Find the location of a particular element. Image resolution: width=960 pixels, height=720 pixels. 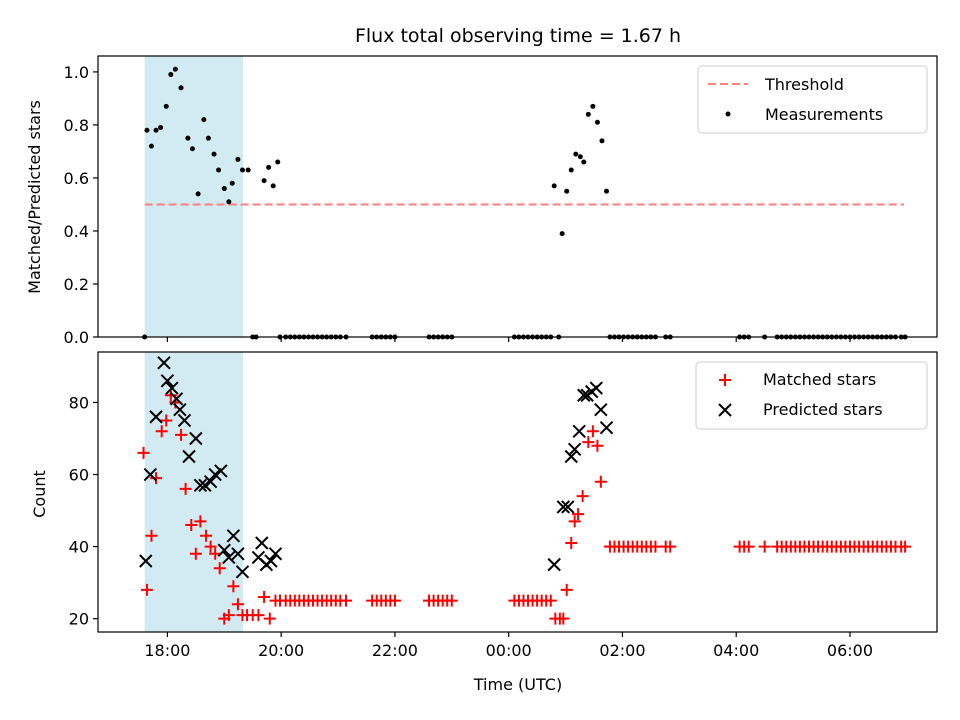

legend-bottom: Matched stars Predicted stars is located at coordinates (811, 395).